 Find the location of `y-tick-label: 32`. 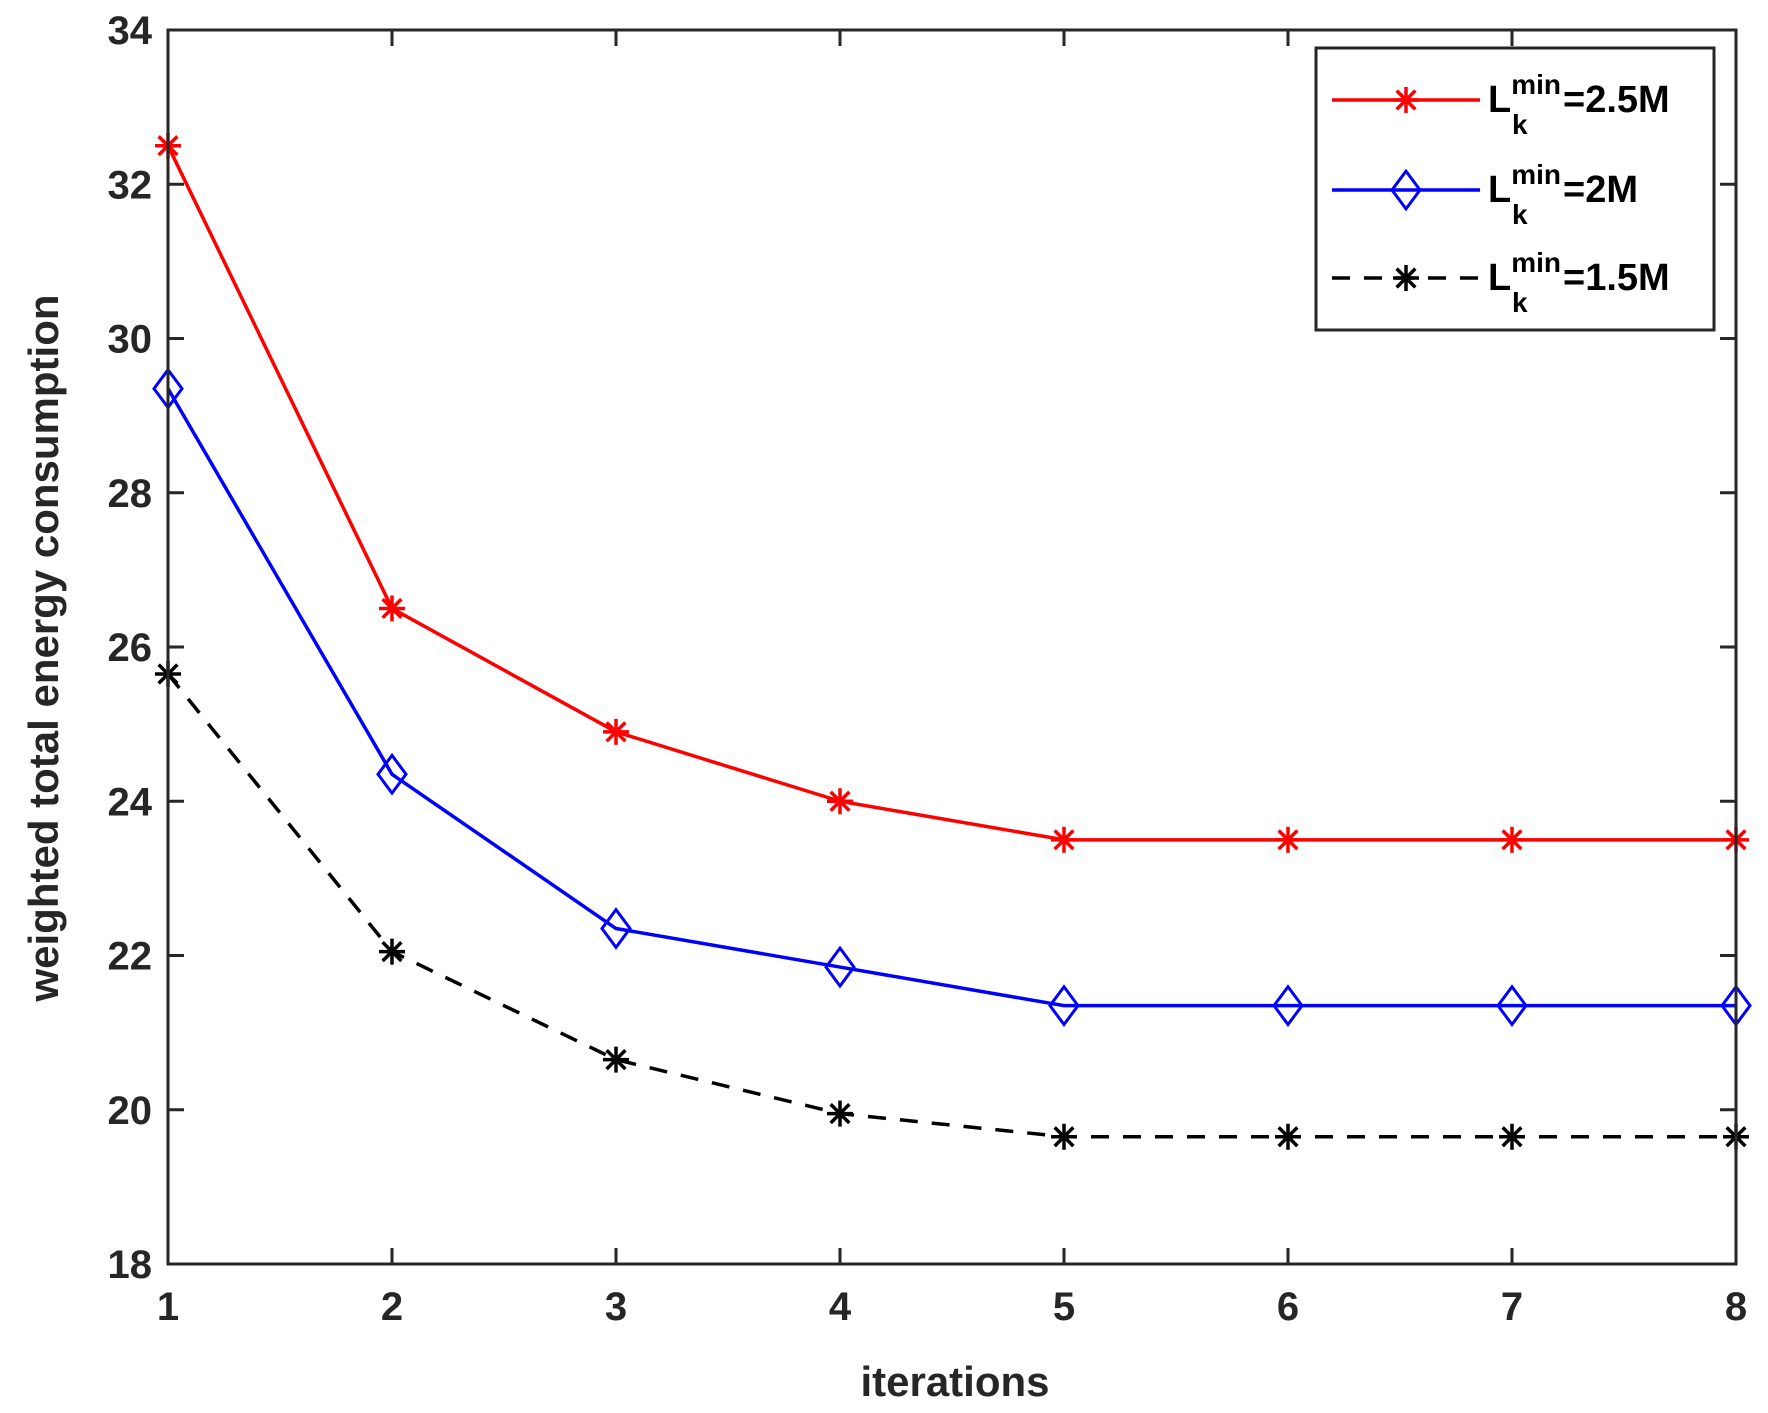

y-tick-label: 32 is located at coordinates (130, 185).